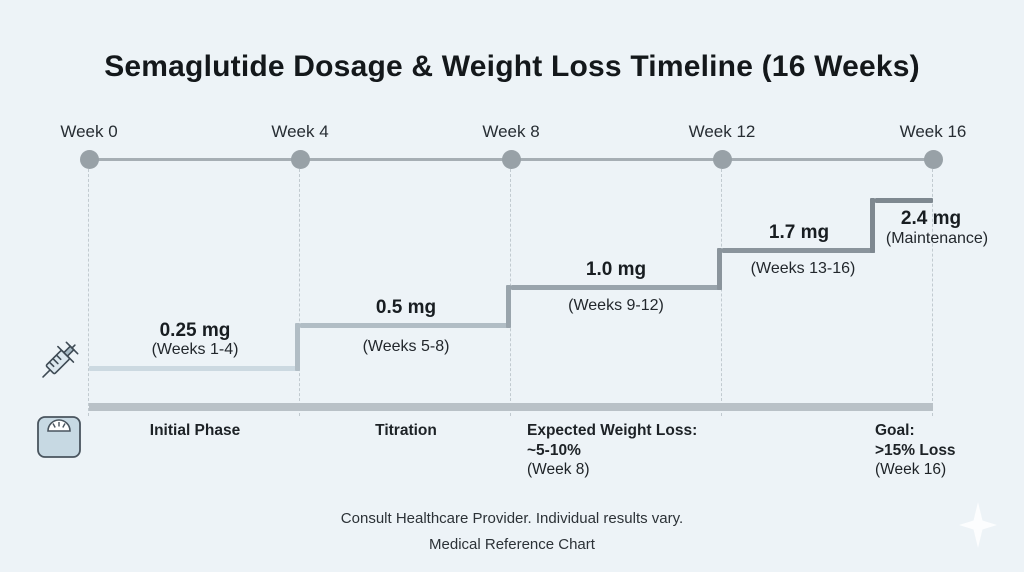 The image size is (1024, 572). What do you see at coordinates (300, 131) in the screenshot?
I see `week-tick-label: Week 4` at bounding box center [300, 131].